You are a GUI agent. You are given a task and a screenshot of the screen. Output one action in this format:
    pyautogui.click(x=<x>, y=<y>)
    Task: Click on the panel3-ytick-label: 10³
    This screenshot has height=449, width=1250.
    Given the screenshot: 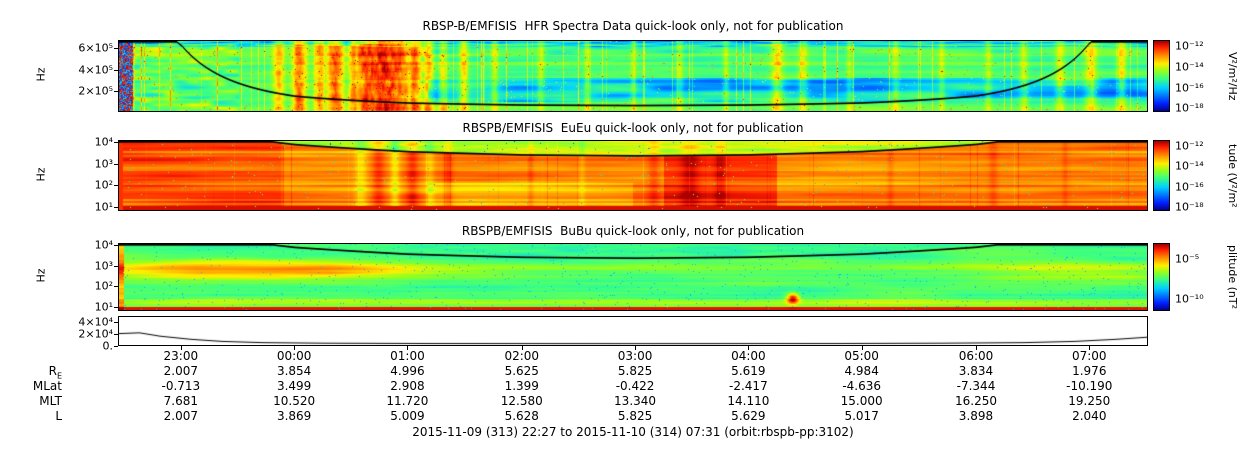 What is the action you would take?
    pyautogui.click(x=103, y=266)
    